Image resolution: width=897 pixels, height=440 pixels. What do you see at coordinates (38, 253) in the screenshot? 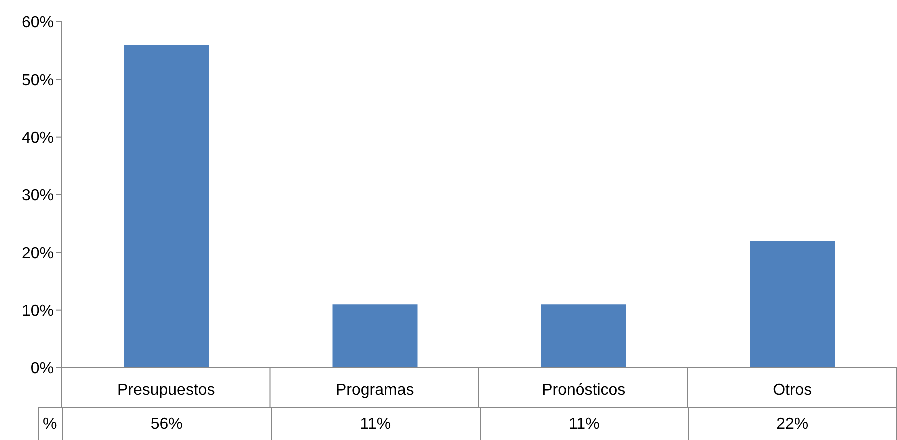
I see `y-tick-label: 20%` at bounding box center [38, 253].